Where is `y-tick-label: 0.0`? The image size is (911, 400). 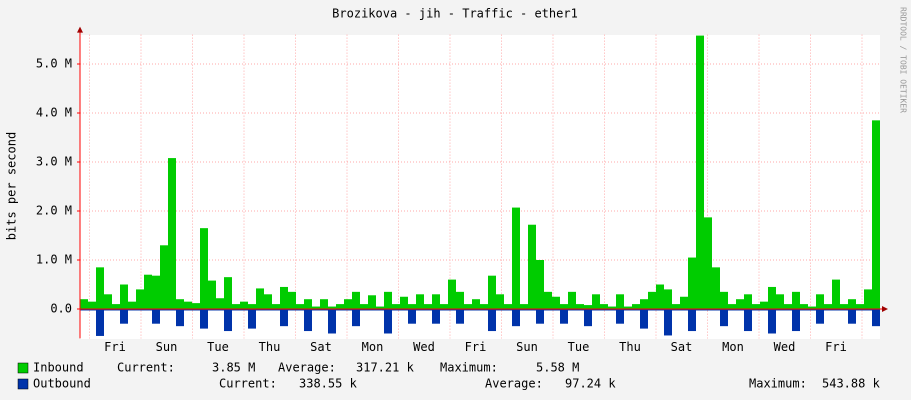
y-tick-label: 0.0 is located at coordinates (61, 309).